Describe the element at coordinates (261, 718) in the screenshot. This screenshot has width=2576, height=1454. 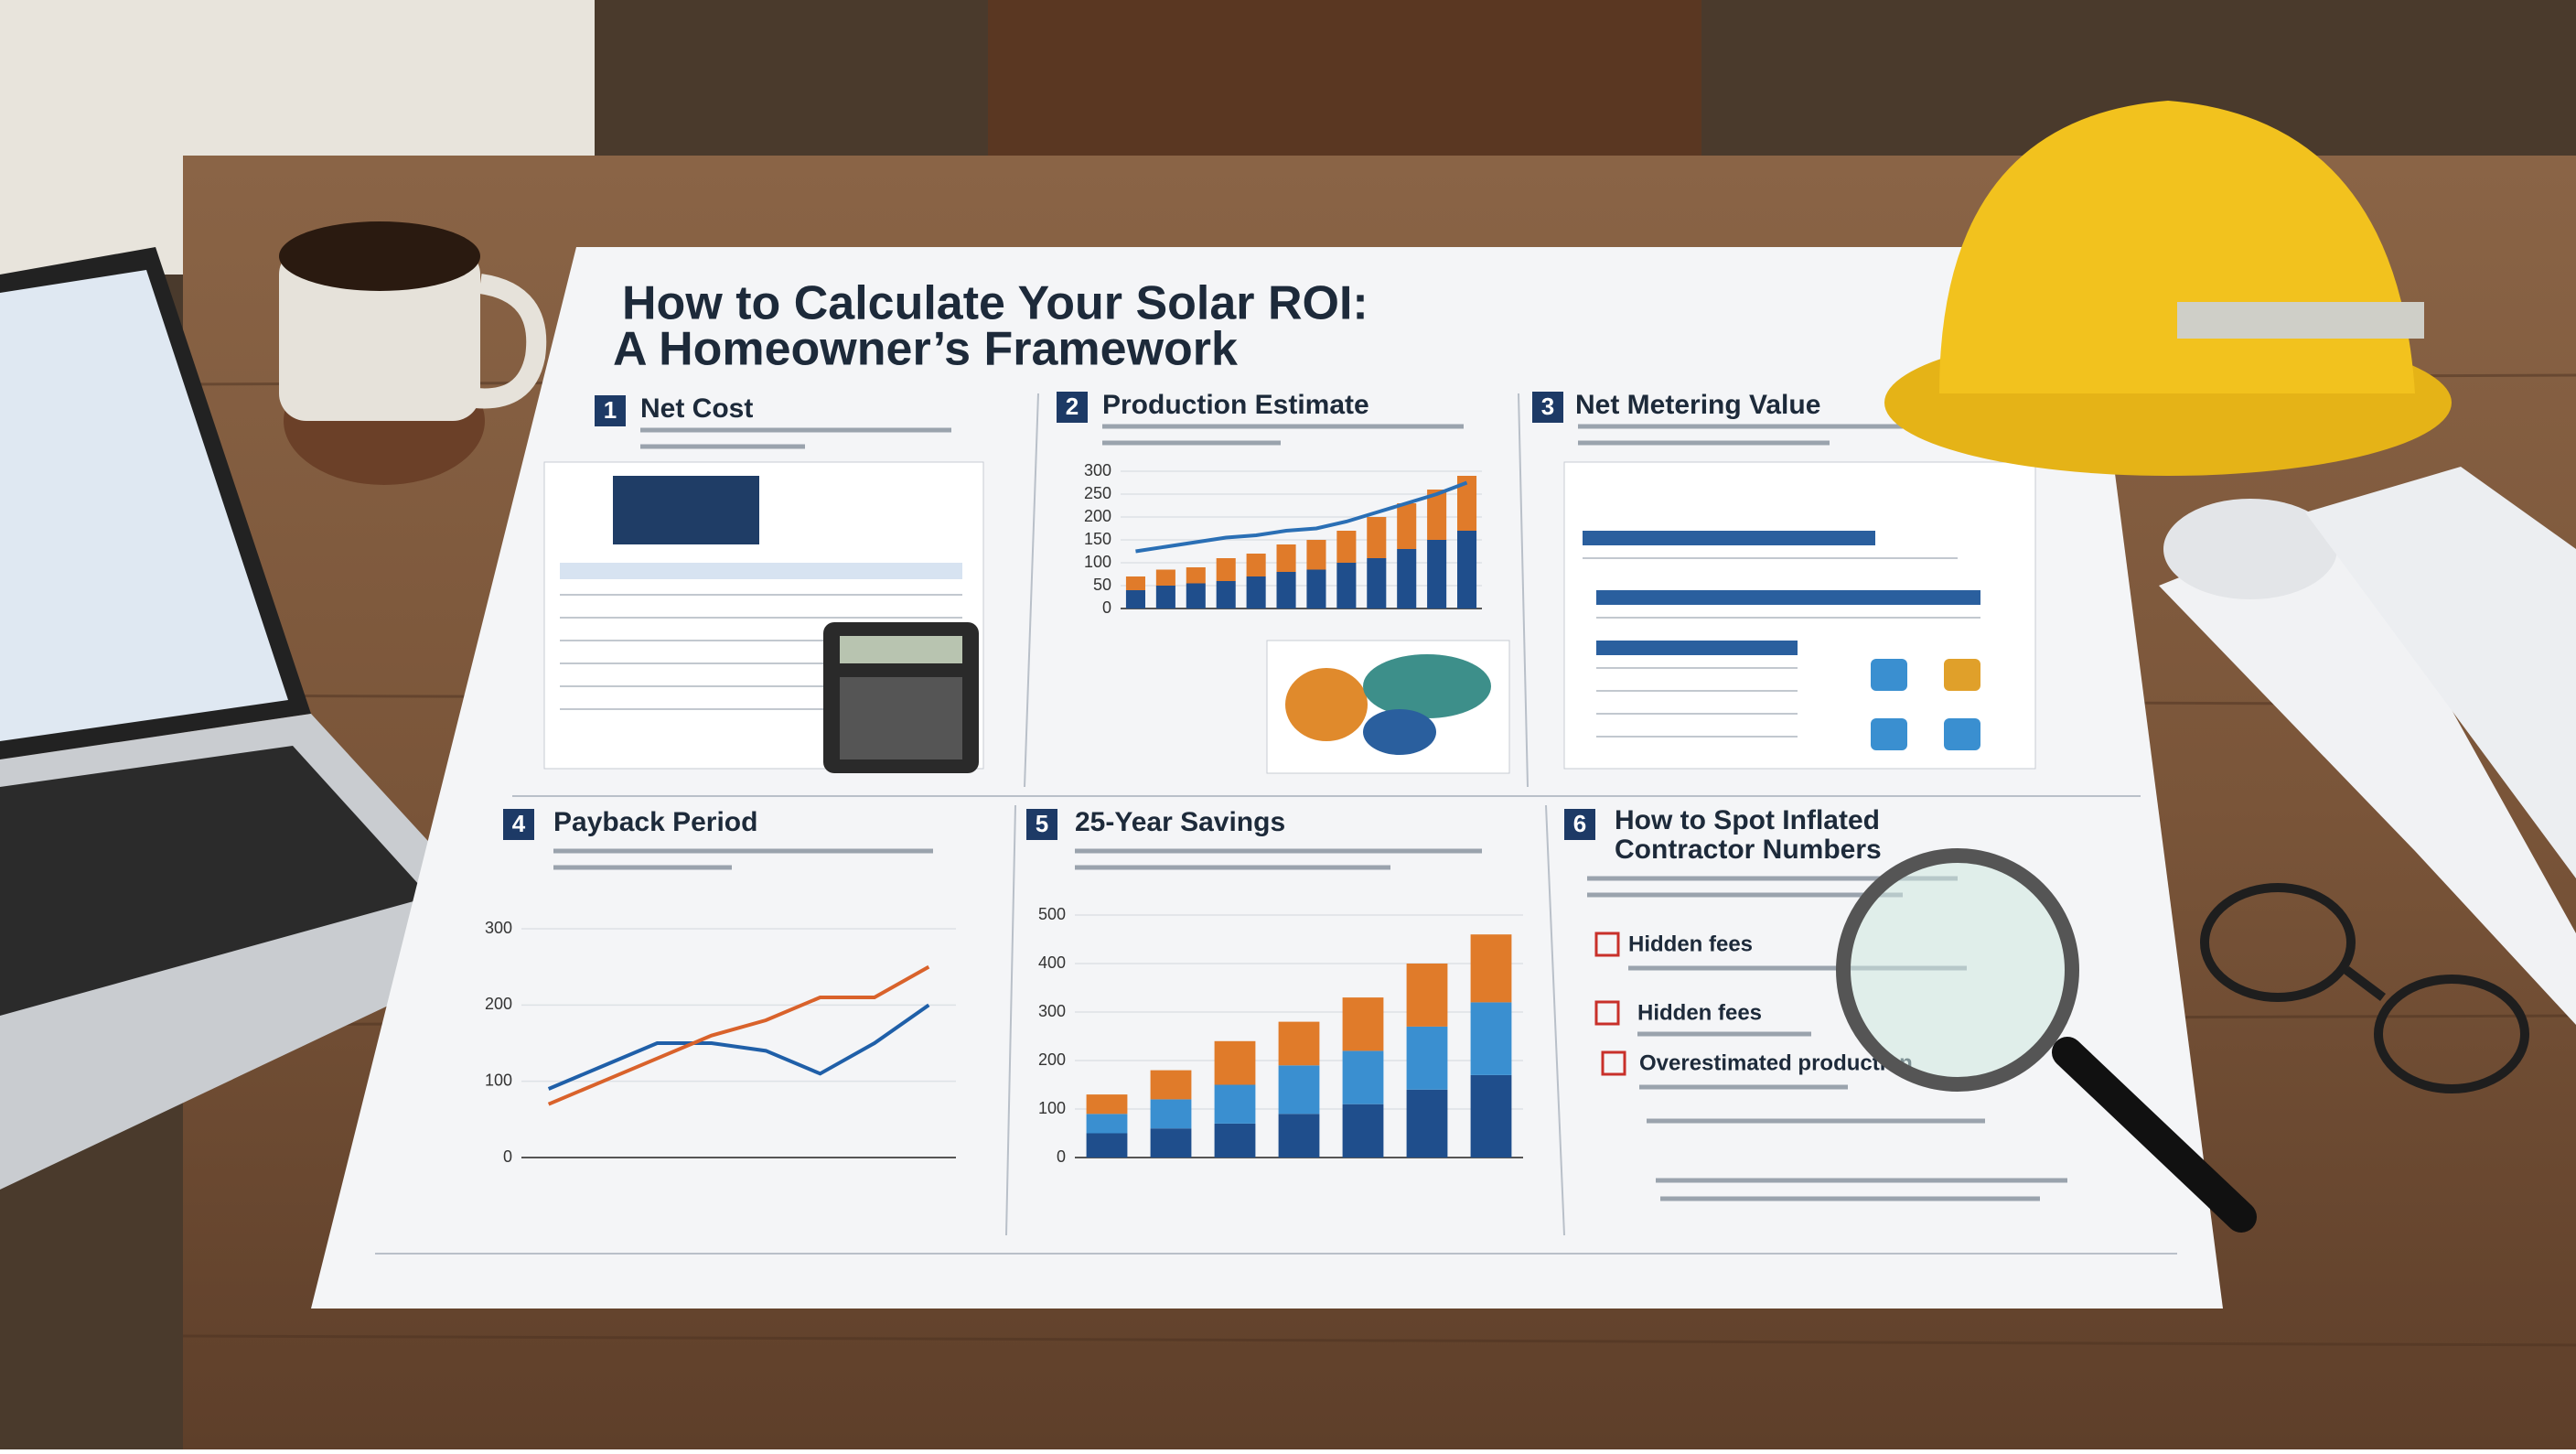
I see `laptop` at that location.